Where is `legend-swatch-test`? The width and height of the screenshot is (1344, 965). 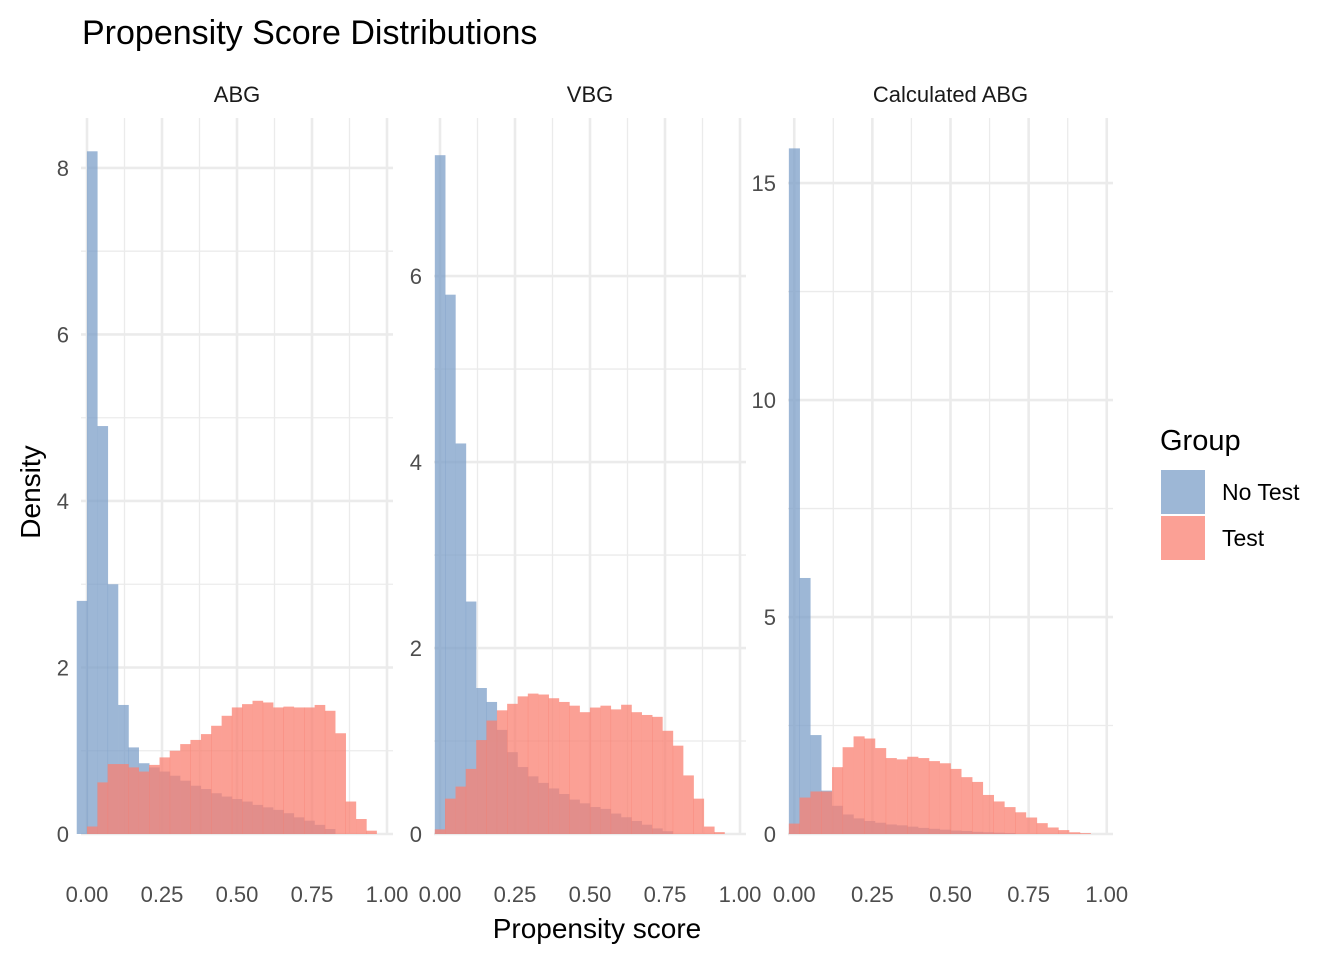
legend-swatch-test is located at coordinates (1183, 538).